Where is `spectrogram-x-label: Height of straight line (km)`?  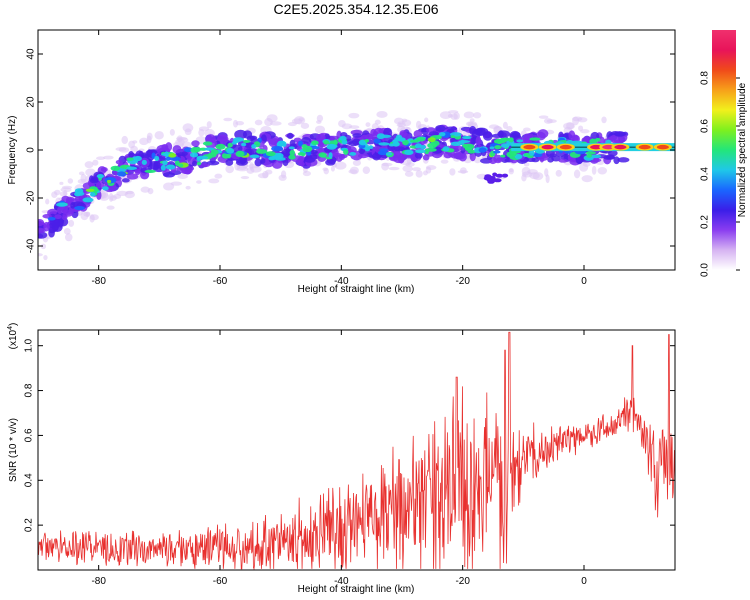
spectrogram-x-label: Height of straight line (km) is located at coordinates (356, 289).